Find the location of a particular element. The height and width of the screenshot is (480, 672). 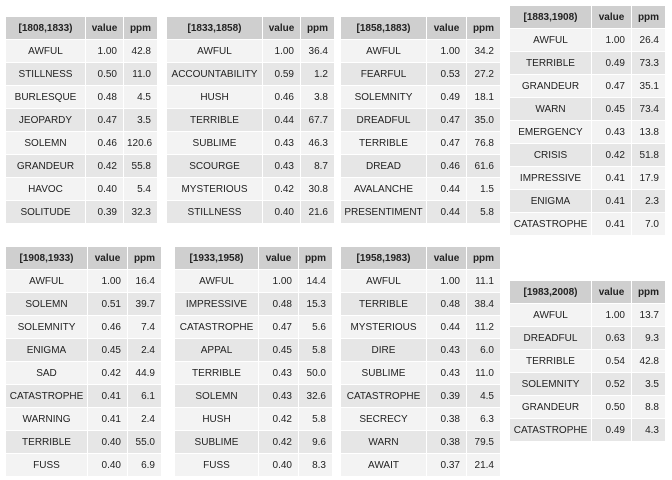

value-cell: 0.48 is located at coordinates (104, 97).